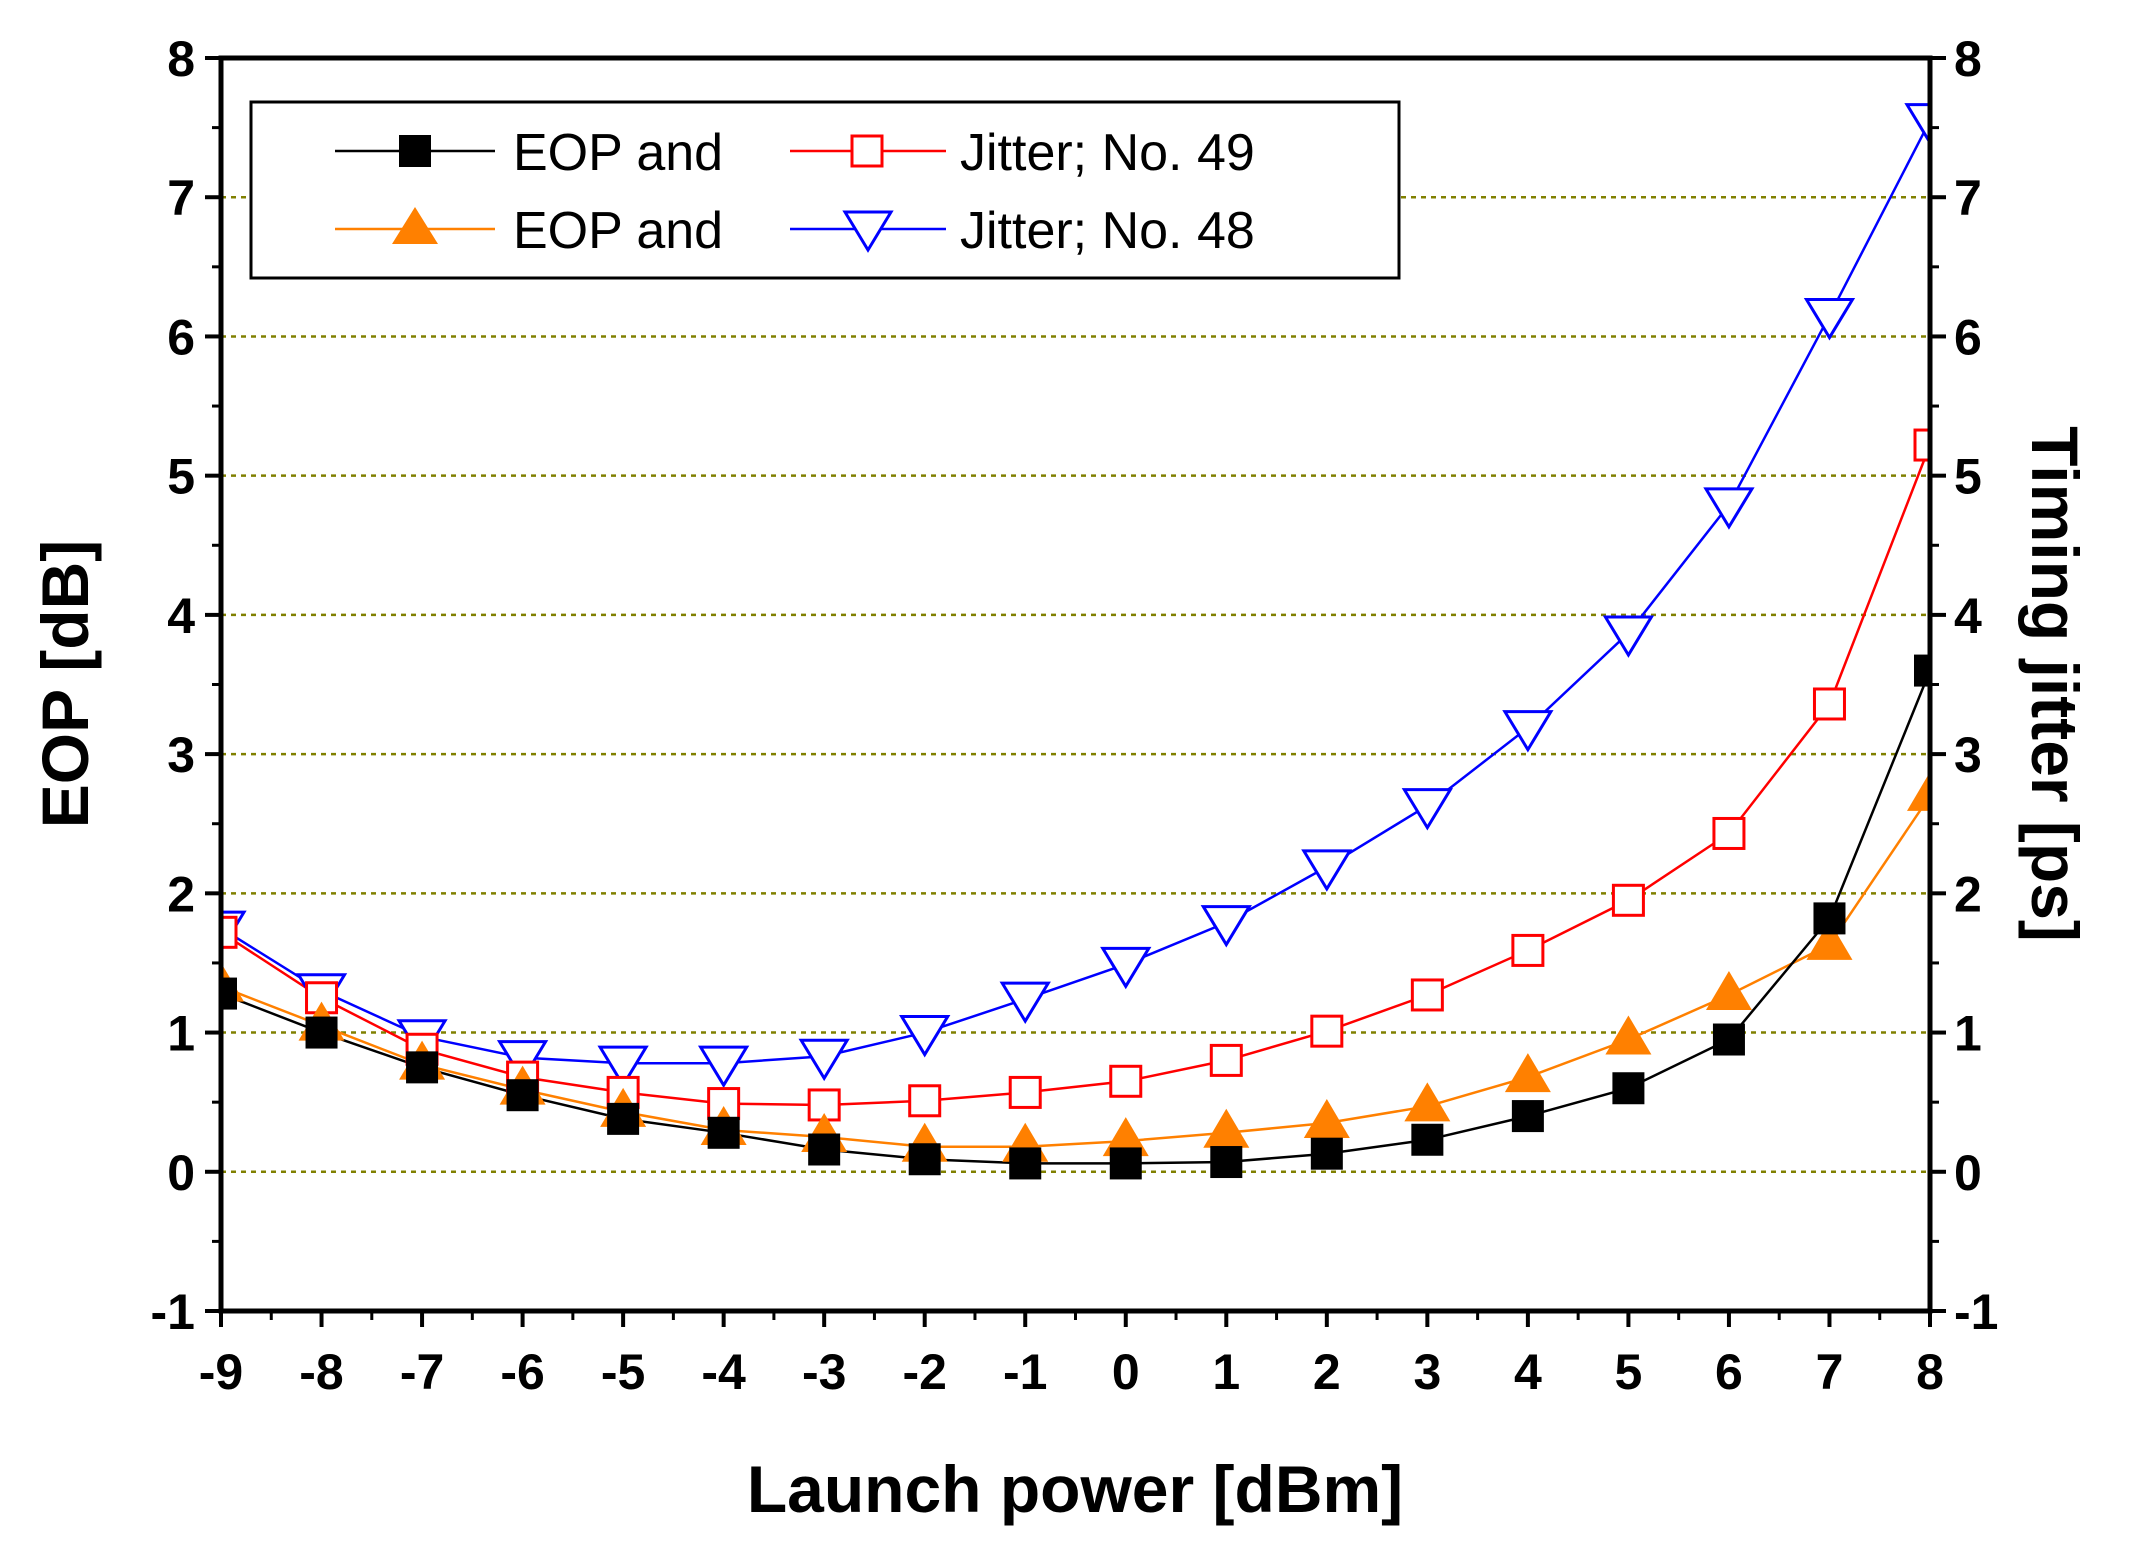 This screenshot has width=2138, height=1561. Describe the element at coordinates (1629, 1372) in the screenshot. I see `x-tick-label: 5` at that location.